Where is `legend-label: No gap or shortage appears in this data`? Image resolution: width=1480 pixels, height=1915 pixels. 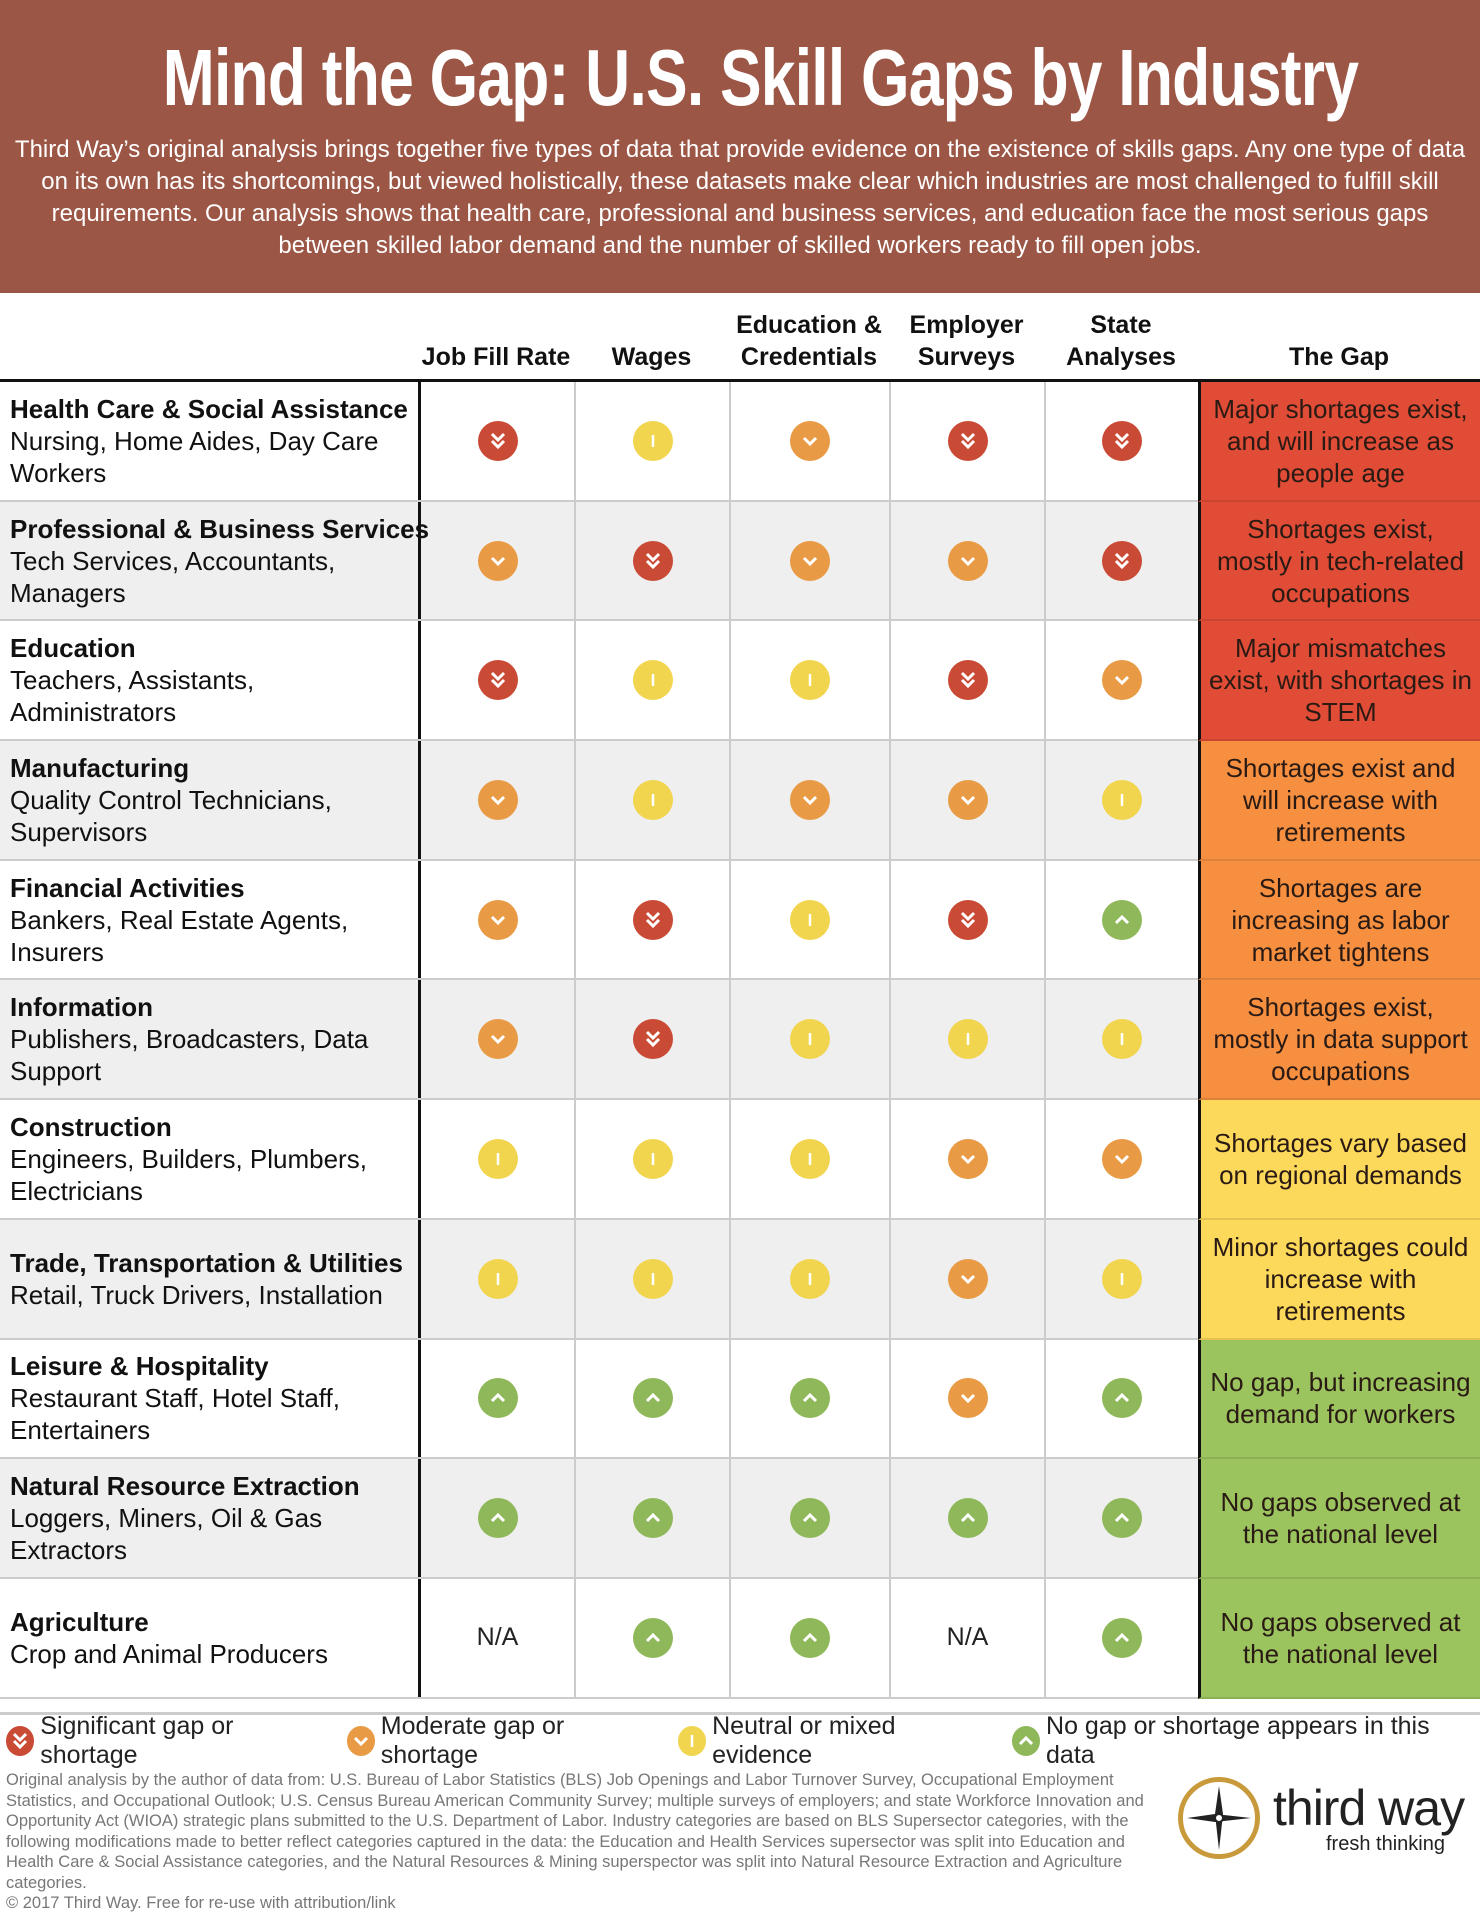 legend-label: No gap or shortage appears in this data is located at coordinates (1238, 1740).